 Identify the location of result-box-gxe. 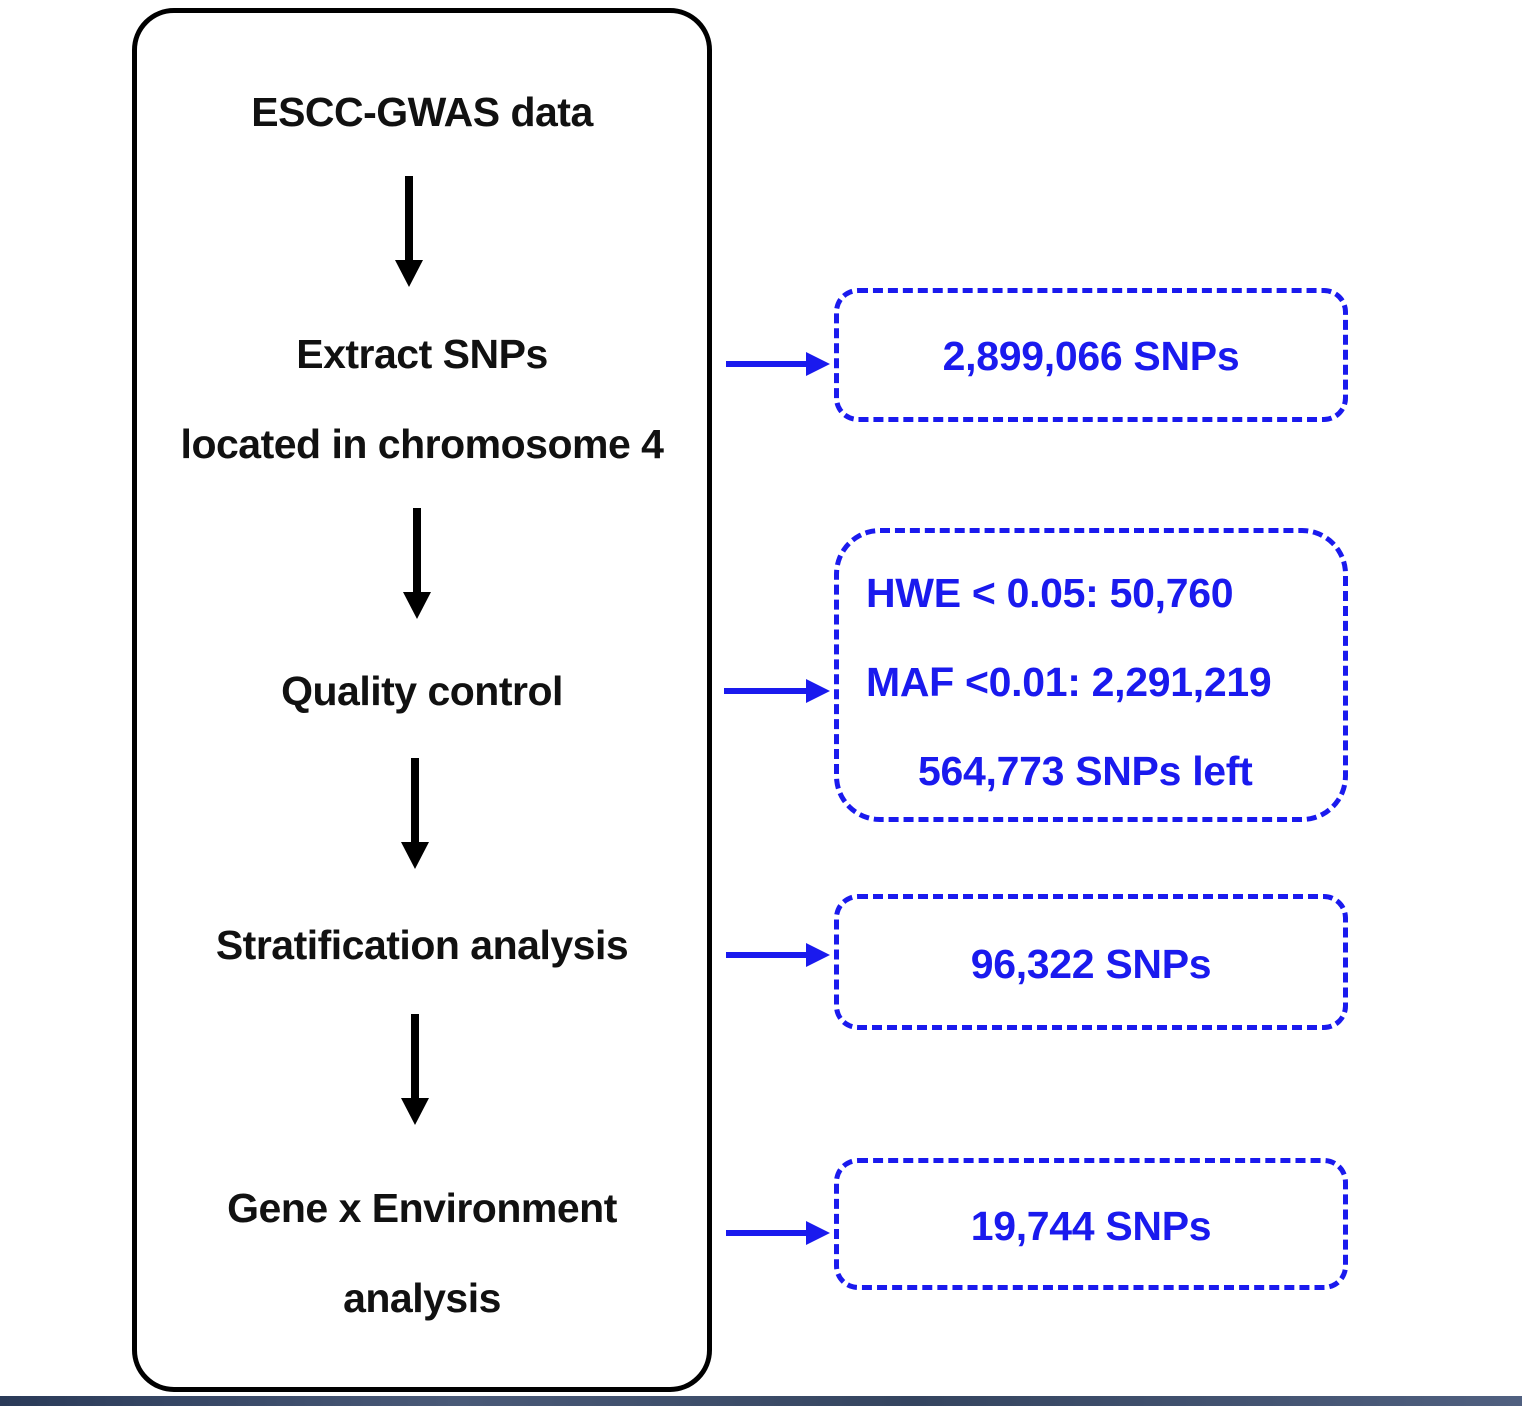
(1091, 1224).